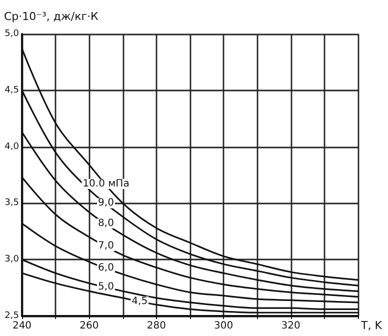 The image size is (388, 336). What do you see at coordinates (11, 203) in the screenshot?
I see `y-tick-label: 3,5` at bounding box center [11, 203].